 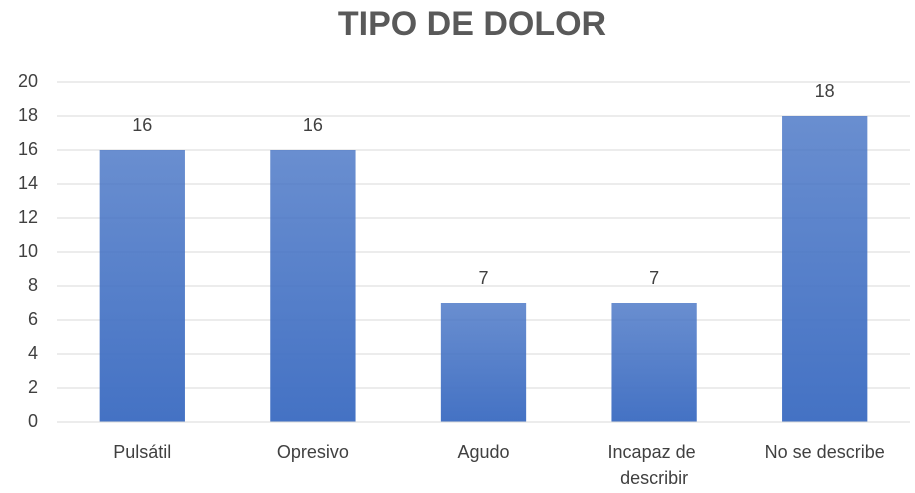 I want to click on x-tick-label: Pulsátil, so click(x=142, y=452).